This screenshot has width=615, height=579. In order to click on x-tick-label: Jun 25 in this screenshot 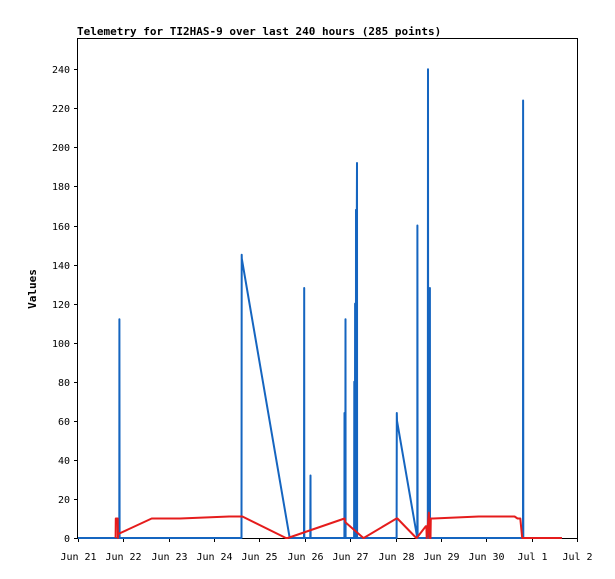, I will do `click(259, 557)`.